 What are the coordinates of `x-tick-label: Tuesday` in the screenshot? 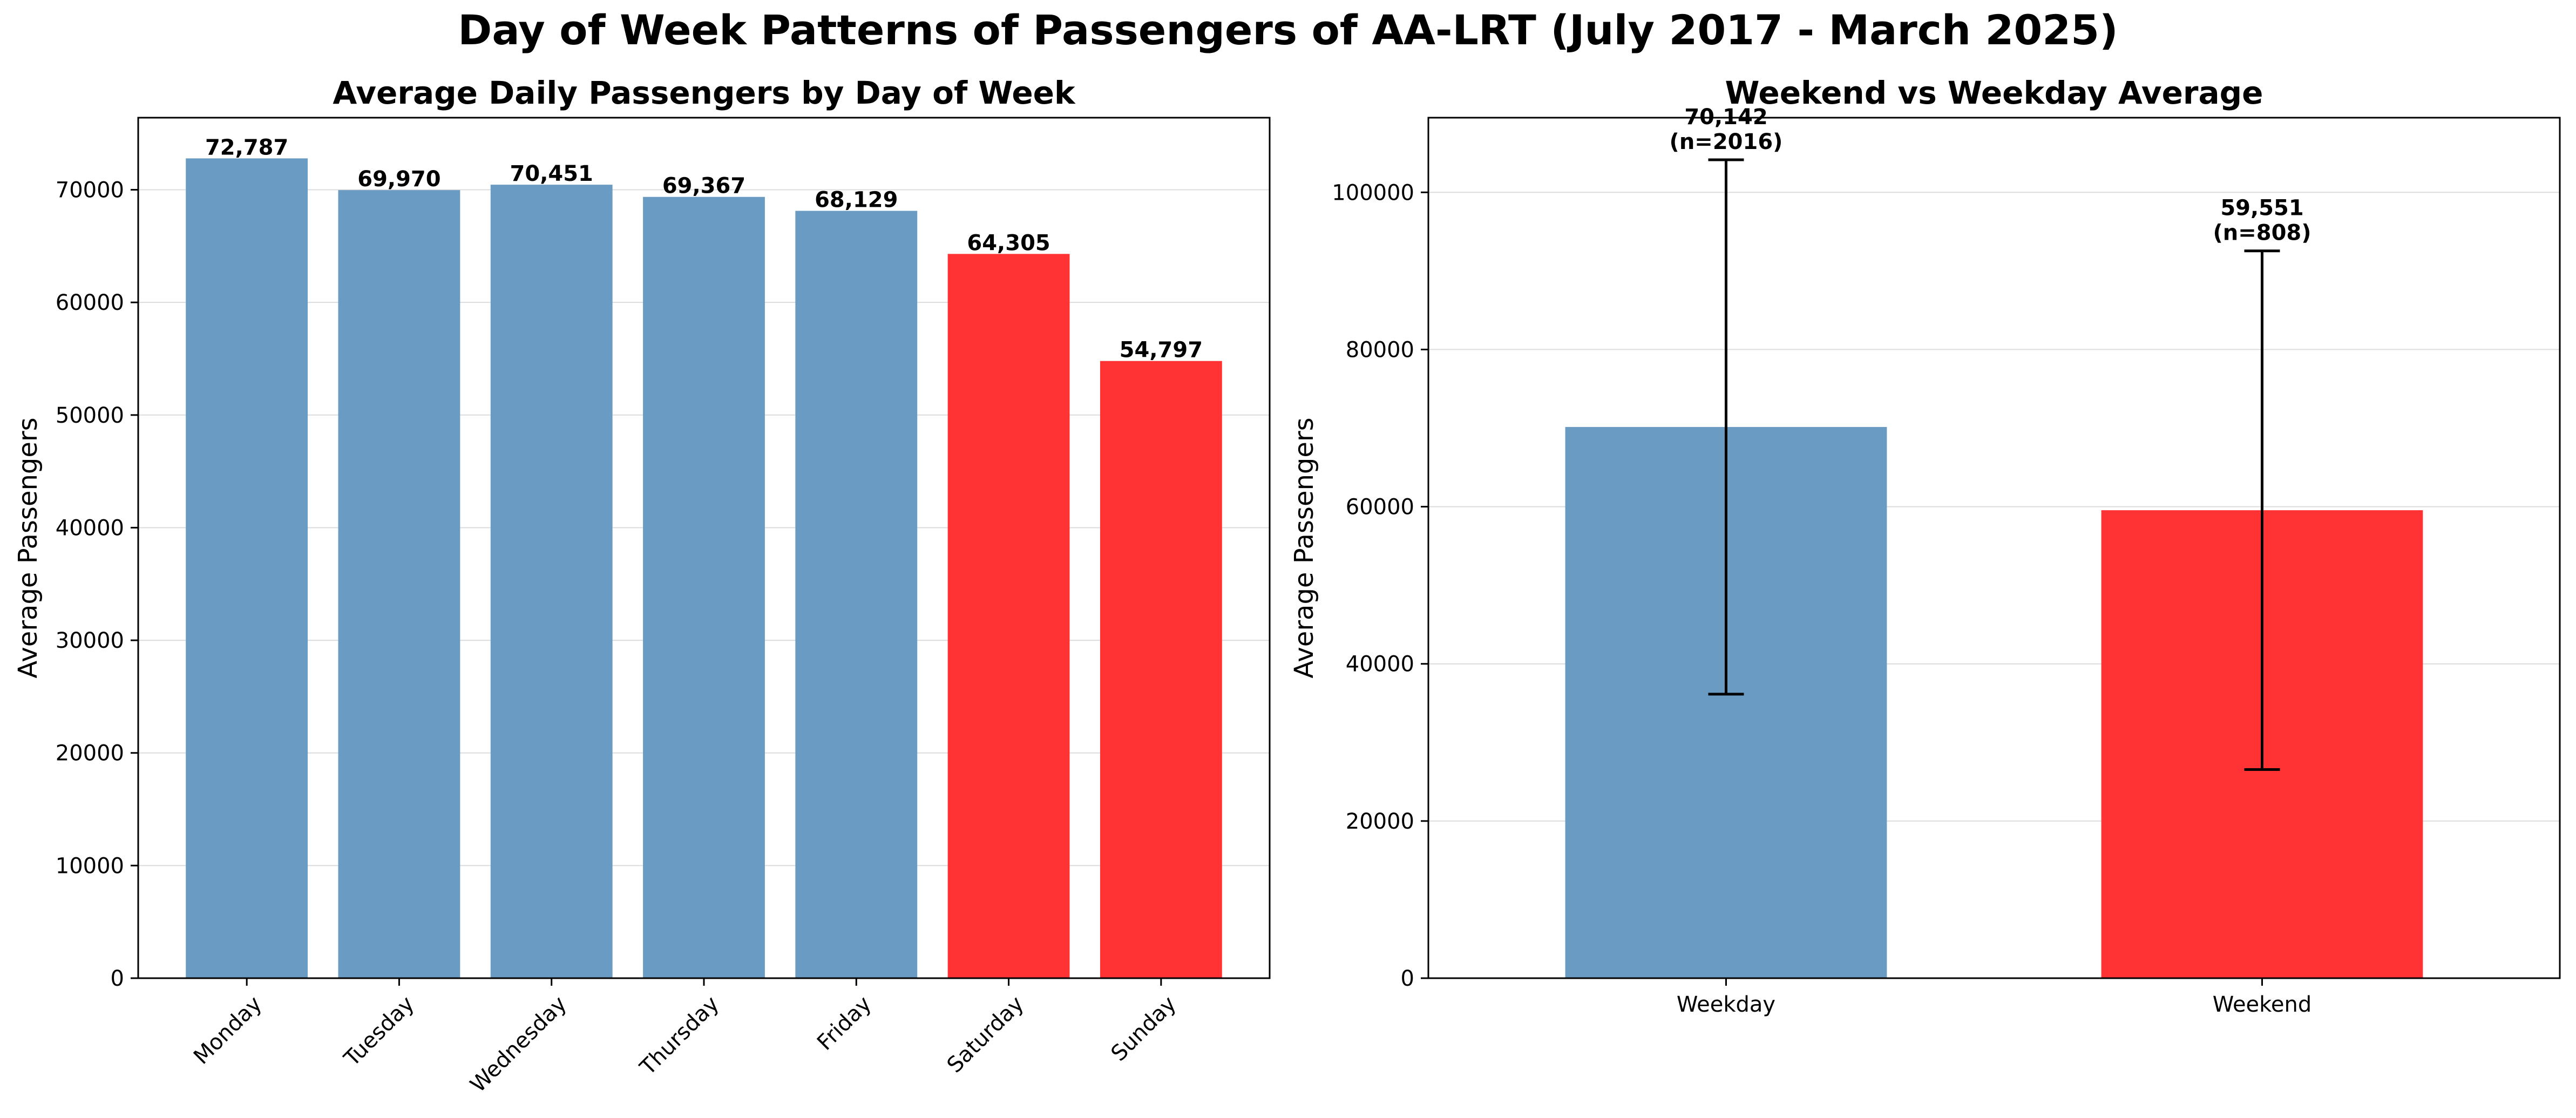 It's located at (379, 1032).